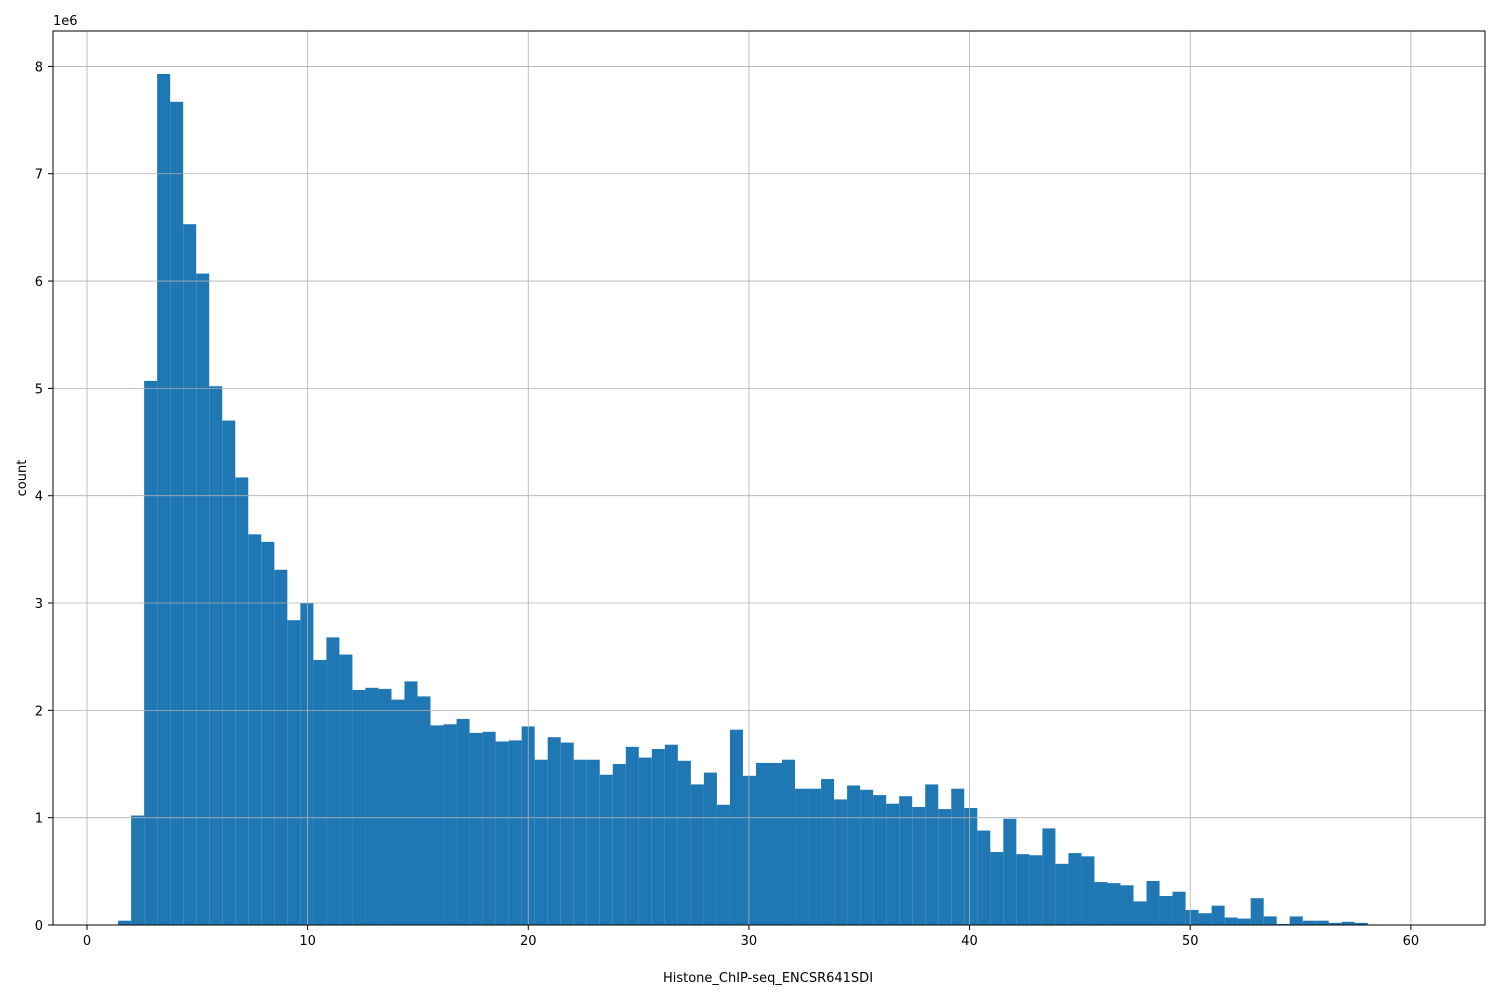  I want to click on x-tick-label: 30, so click(749, 941).